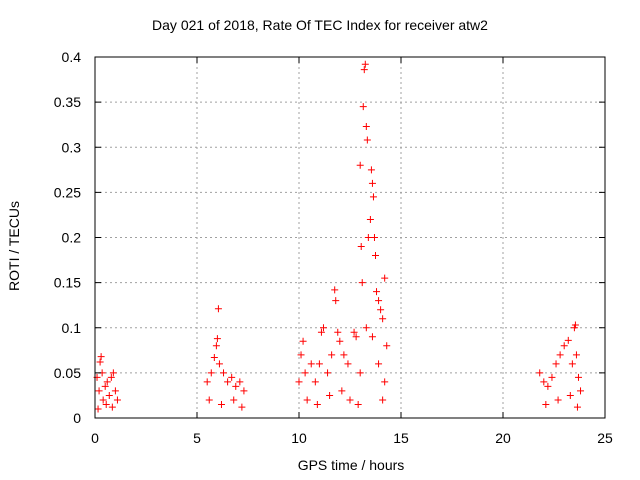 The height and width of the screenshot is (480, 640). I want to click on y-tick-label: 0.25, so click(67, 192).